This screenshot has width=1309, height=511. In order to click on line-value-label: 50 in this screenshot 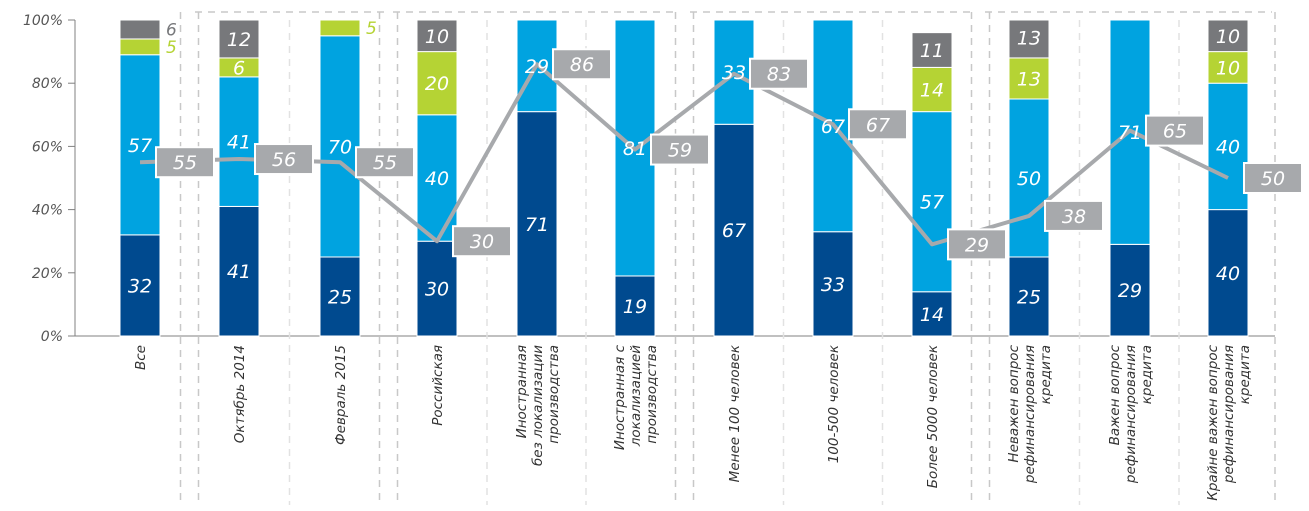, I will do `click(1273, 179)`.